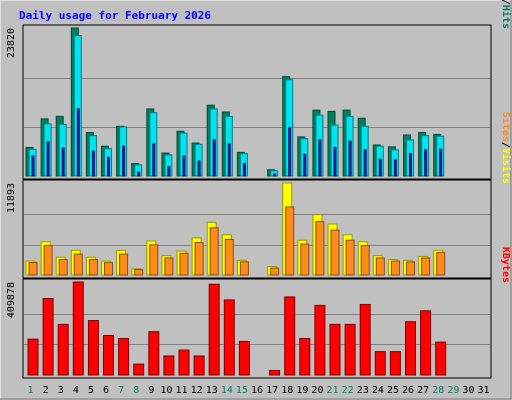 The height and width of the screenshot is (400, 512). What do you see at coordinates (11, 300) in the screenshot?
I see `y-max-label: 409878` at bounding box center [11, 300].